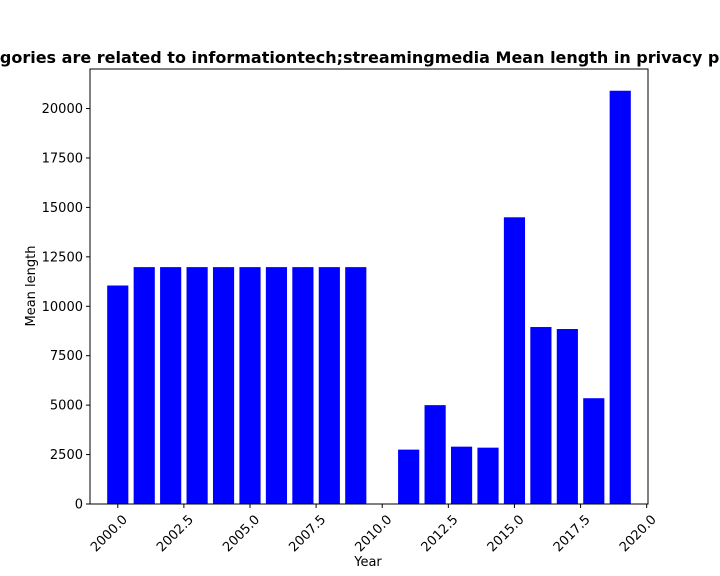 This screenshot has height=576, width=720. I want to click on x-tick-label: 2012.5, so click(440, 533).